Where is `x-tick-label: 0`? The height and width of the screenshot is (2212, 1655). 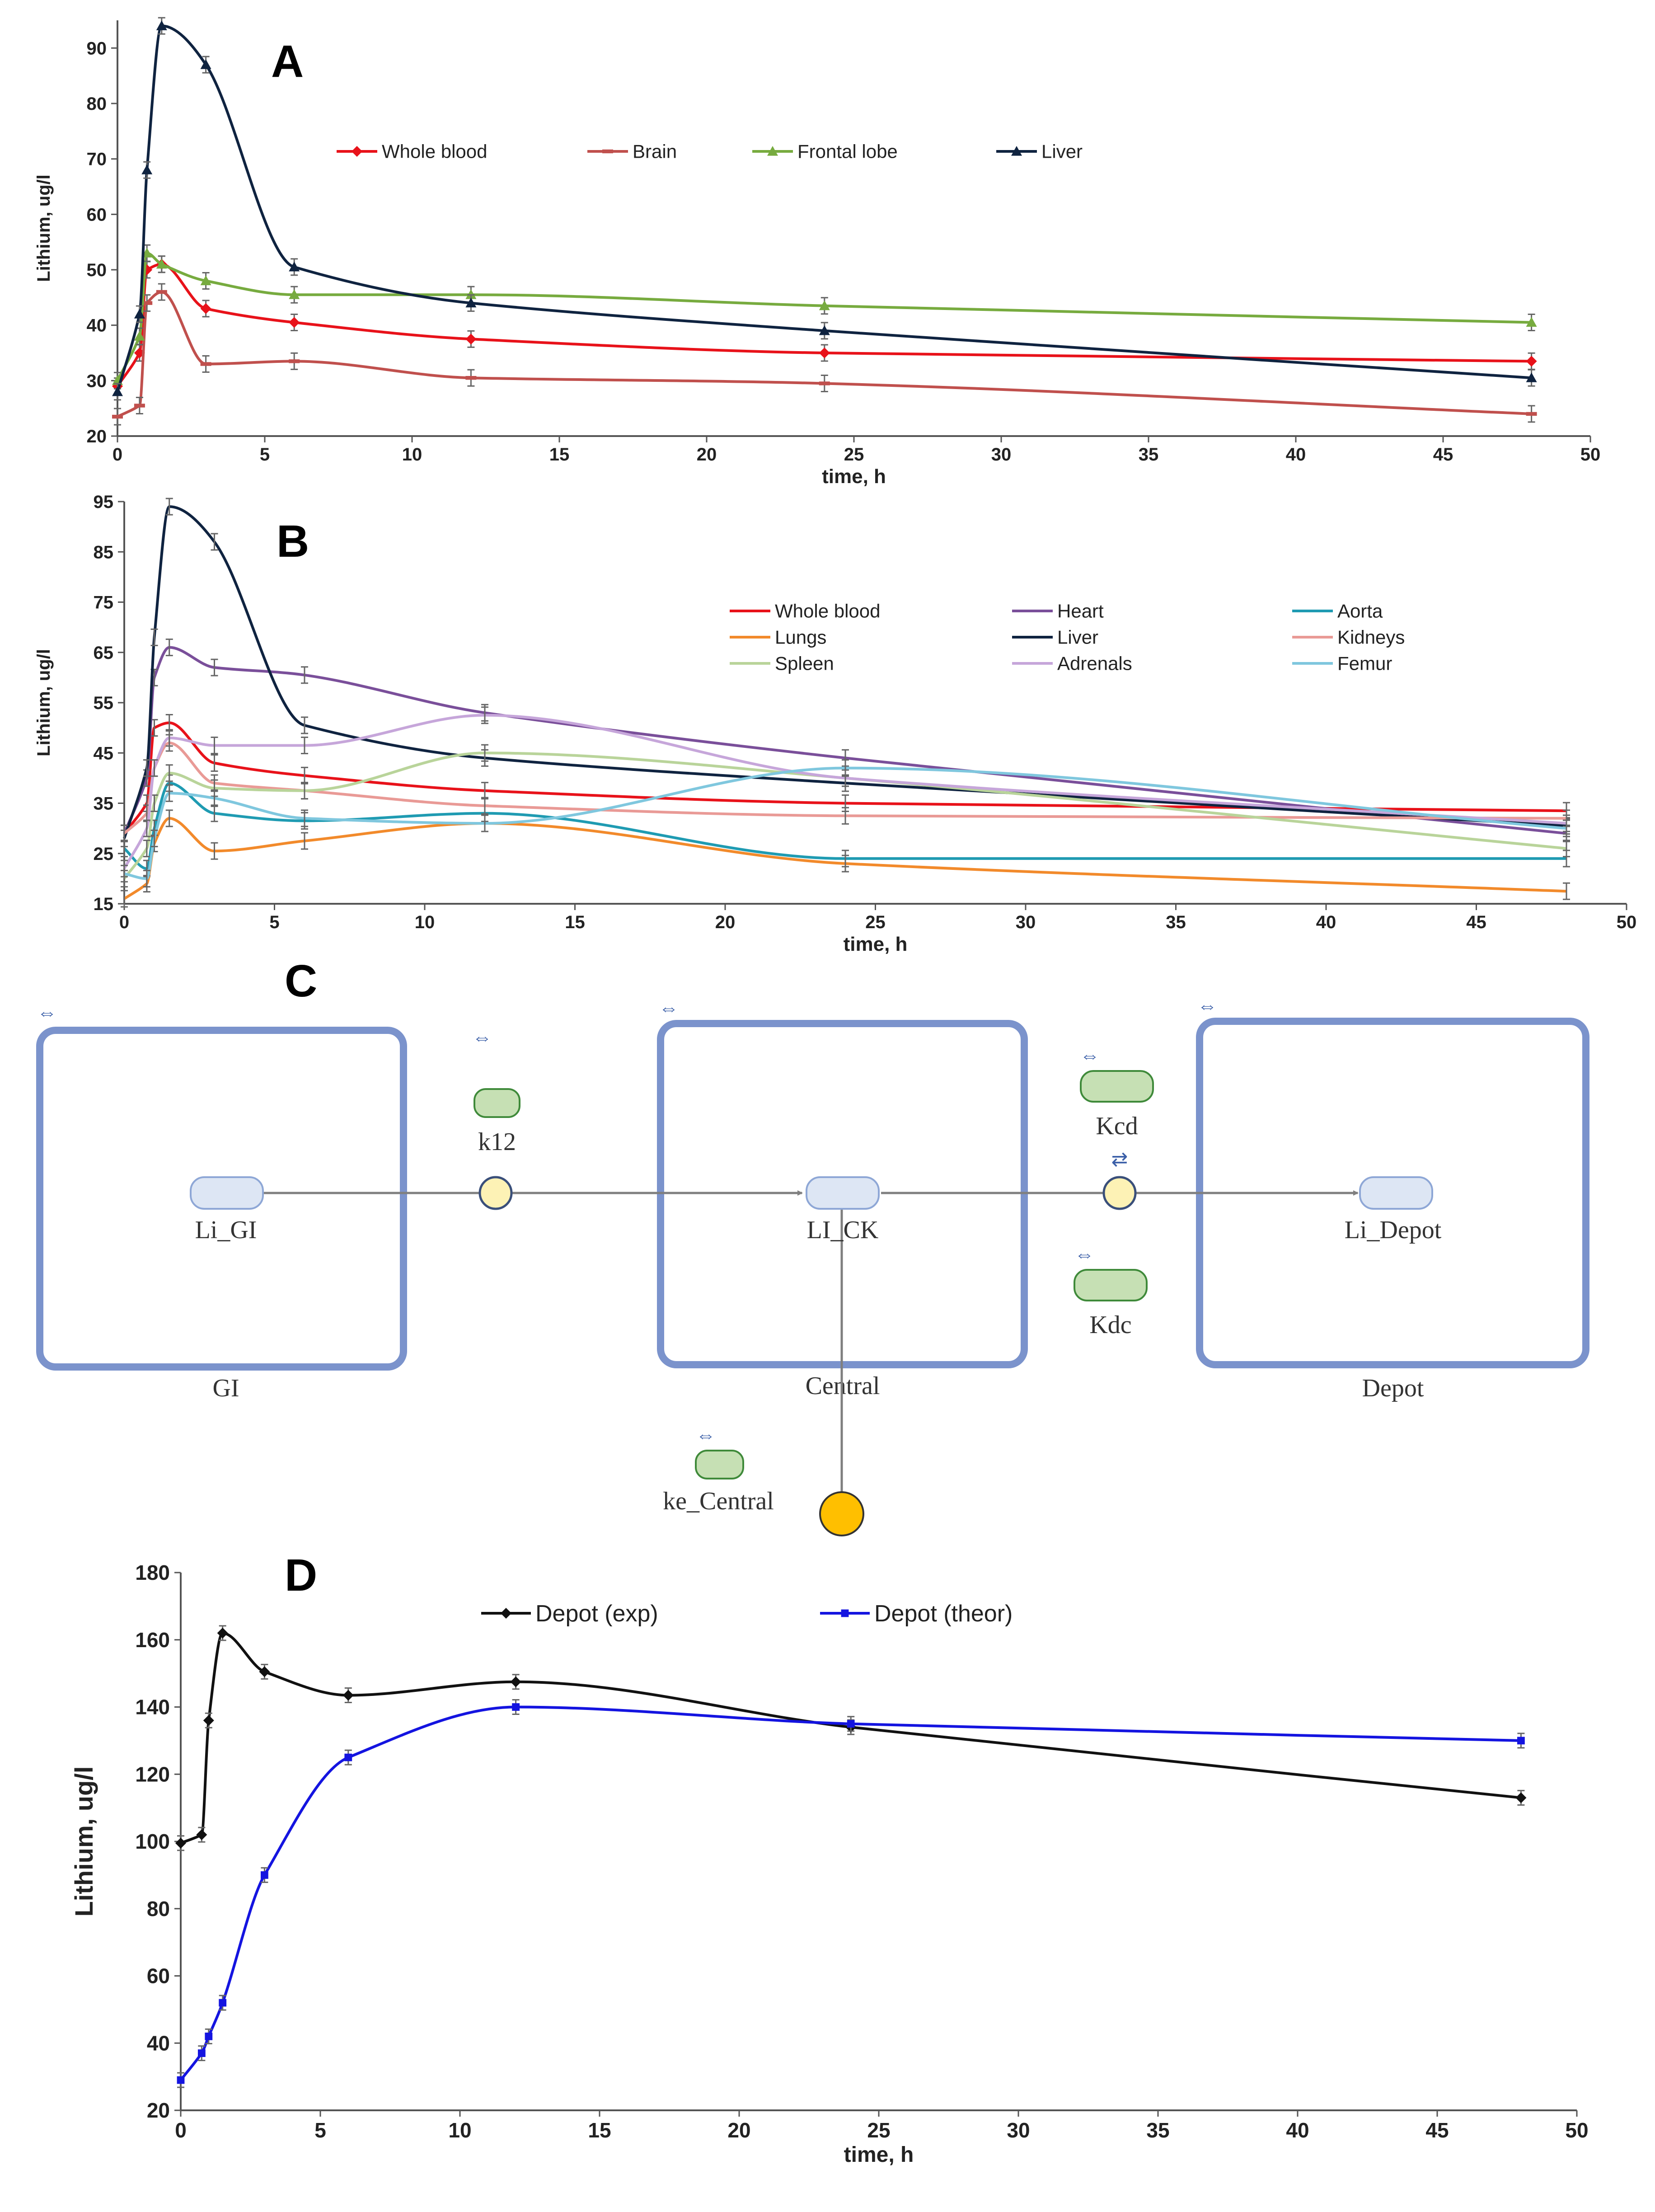 x-tick-label: 0 is located at coordinates (124, 922).